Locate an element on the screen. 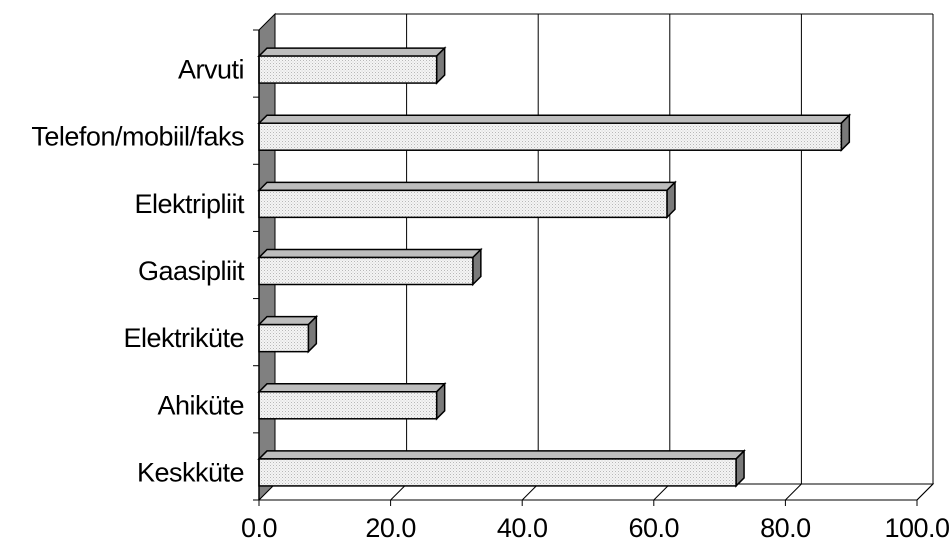 This screenshot has height=547, width=952. x-tick-label: 80.0 is located at coordinates (785, 528).